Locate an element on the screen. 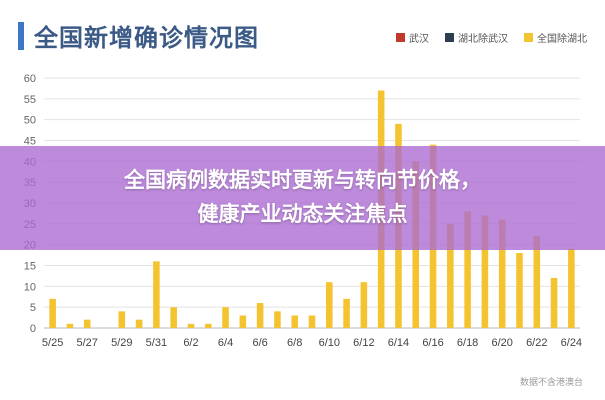 The height and width of the screenshot is (400, 605). legend-label-national: 全国除湖北 is located at coordinates (562, 39).